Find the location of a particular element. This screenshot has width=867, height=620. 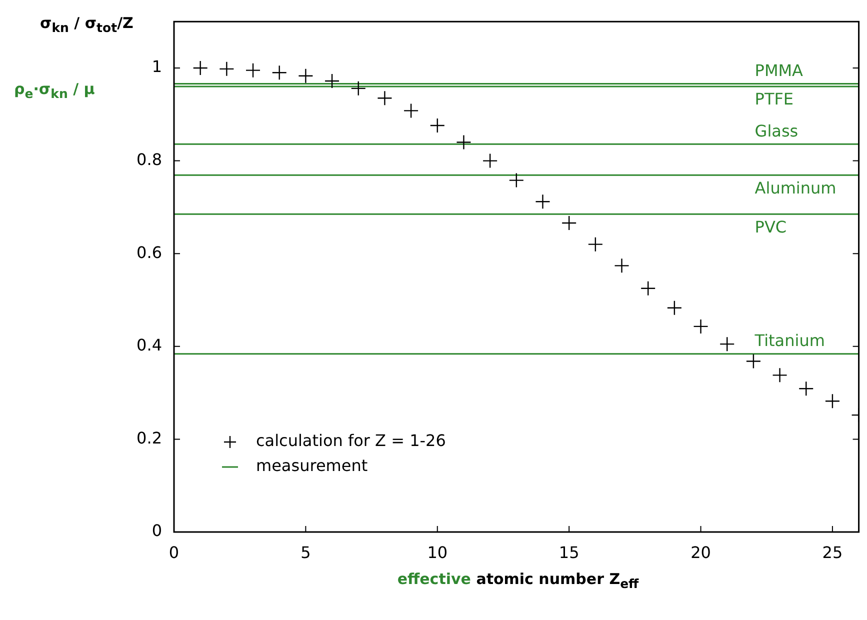

y-tick-label: 0.2 is located at coordinates (149, 438).